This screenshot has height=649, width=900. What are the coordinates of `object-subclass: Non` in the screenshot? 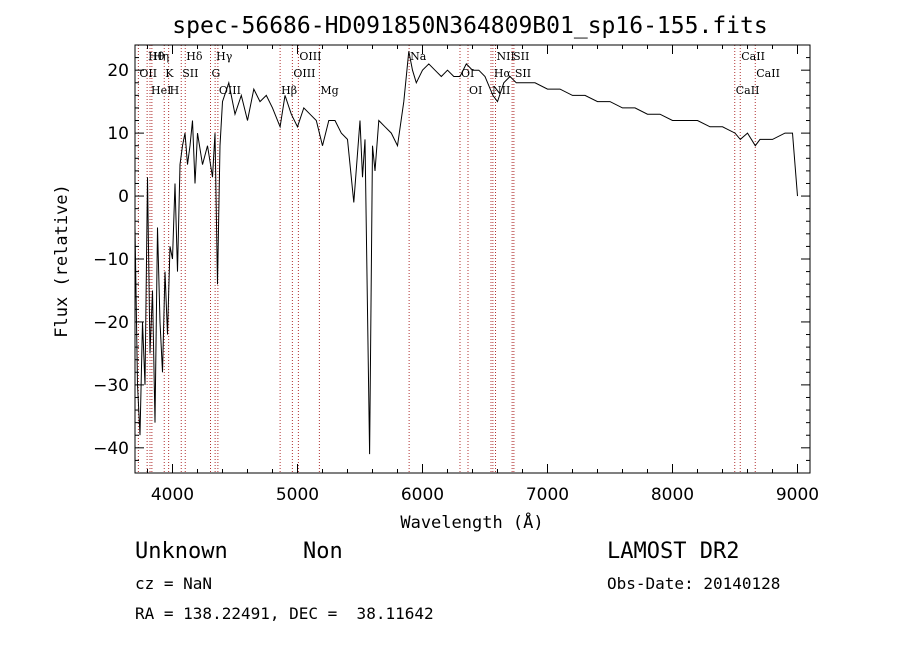 It's located at (323, 551).